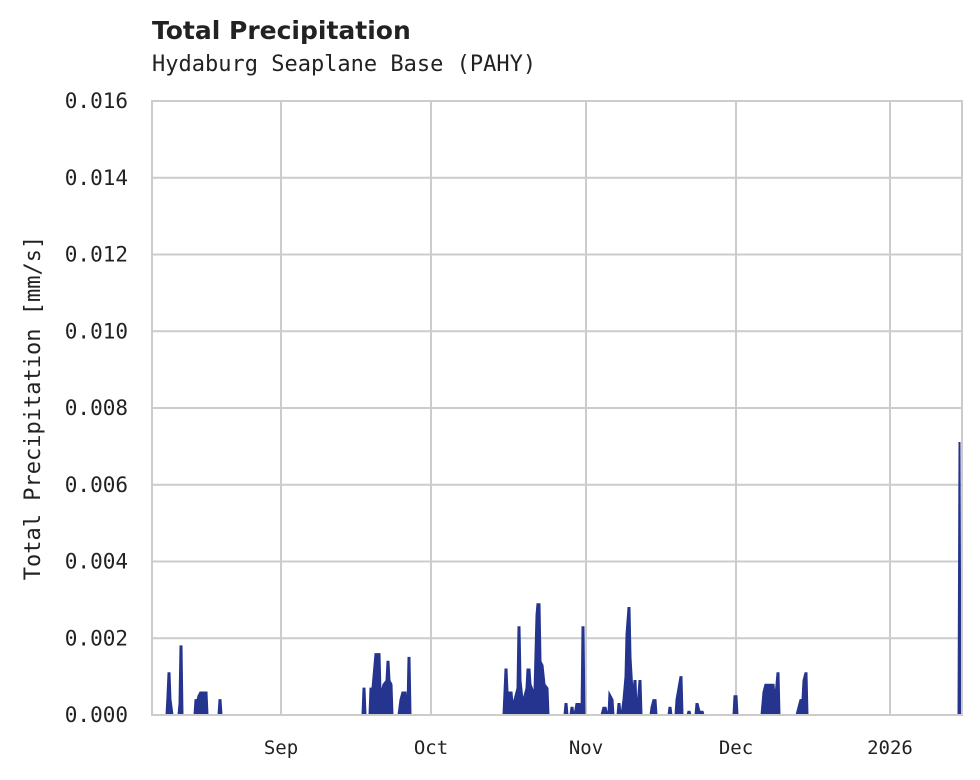 The width and height of the screenshot is (980, 780). I want to click on chart-title: Total Precipitation, so click(281, 30).